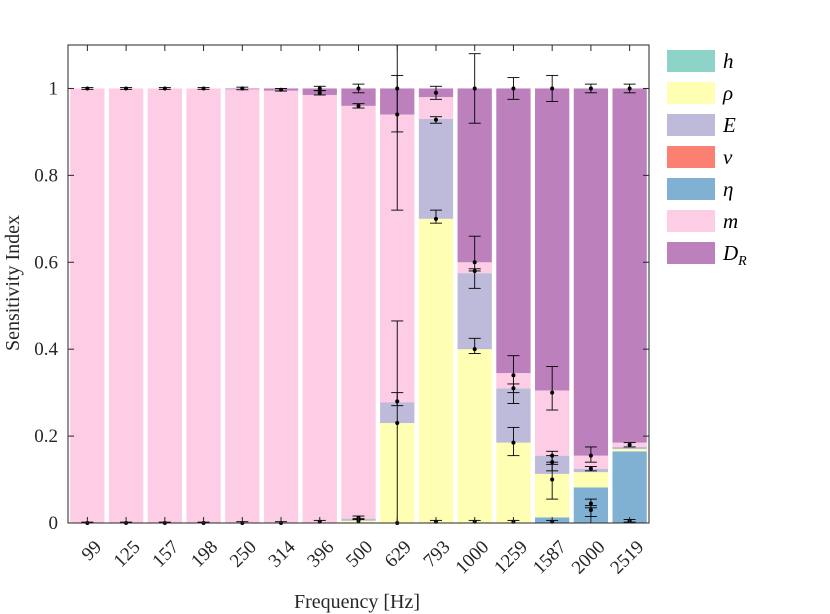  What do you see at coordinates (54, 523) in the screenshot?
I see `y-tick-label: 0` at bounding box center [54, 523].